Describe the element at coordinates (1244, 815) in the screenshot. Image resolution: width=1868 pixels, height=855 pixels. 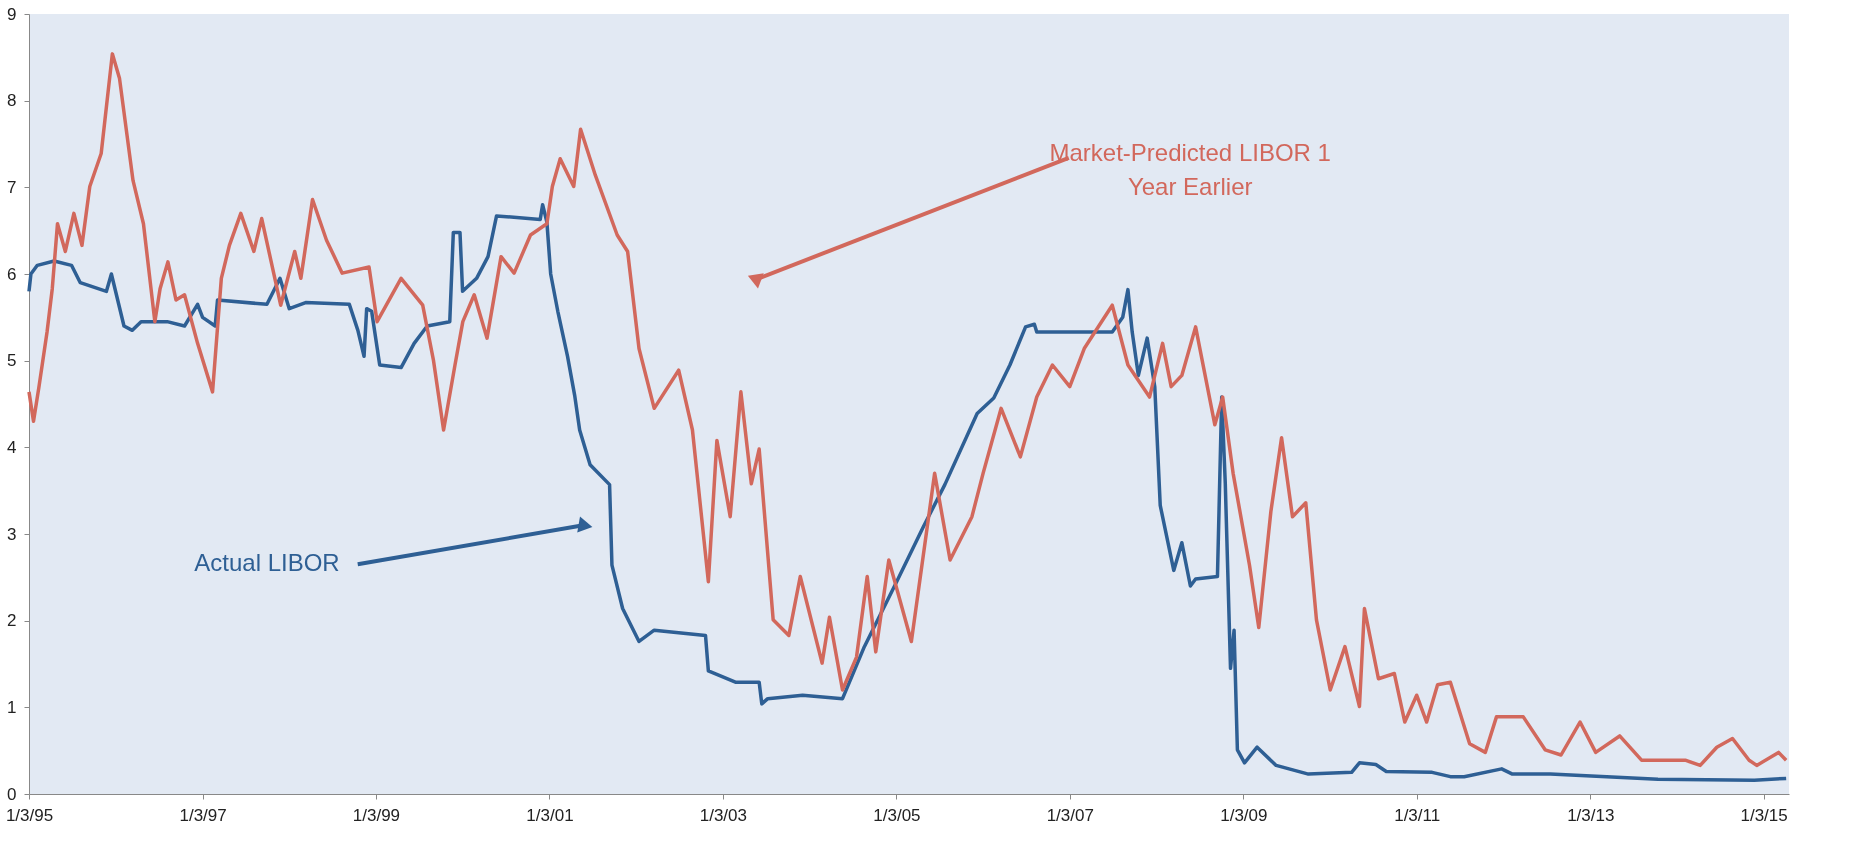
I see `x-tick-label: 1/3/09` at that location.